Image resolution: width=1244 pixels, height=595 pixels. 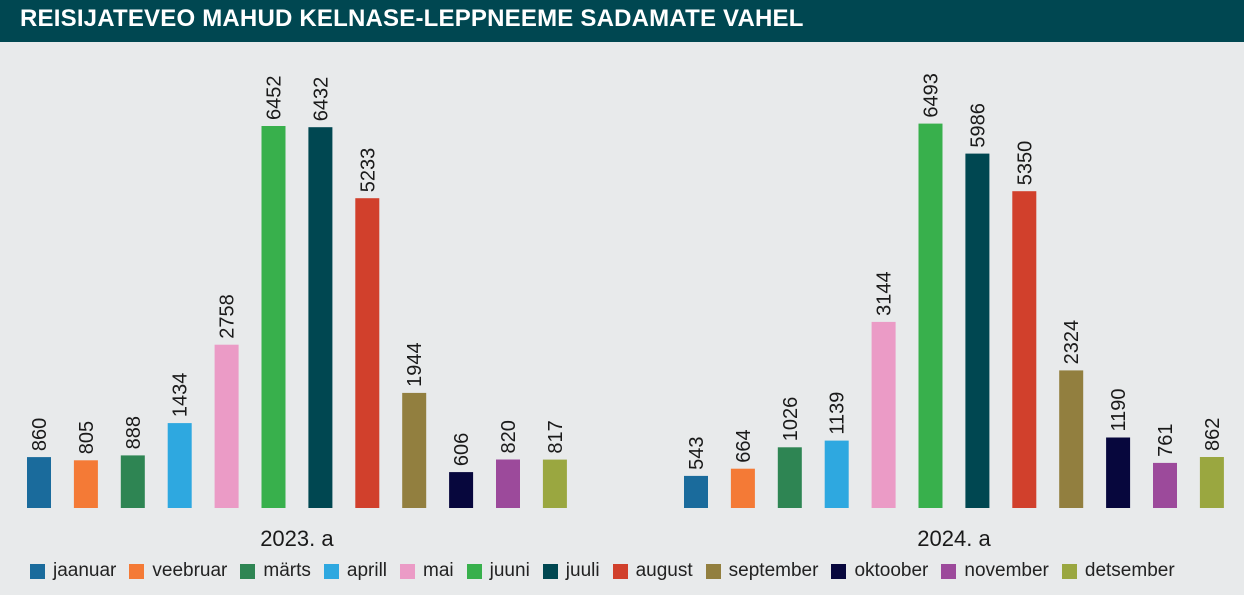 What do you see at coordinates (1069, 571) in the screenshot?
I see `legend-swatch-detsember` at bounding box center [1069, 571].